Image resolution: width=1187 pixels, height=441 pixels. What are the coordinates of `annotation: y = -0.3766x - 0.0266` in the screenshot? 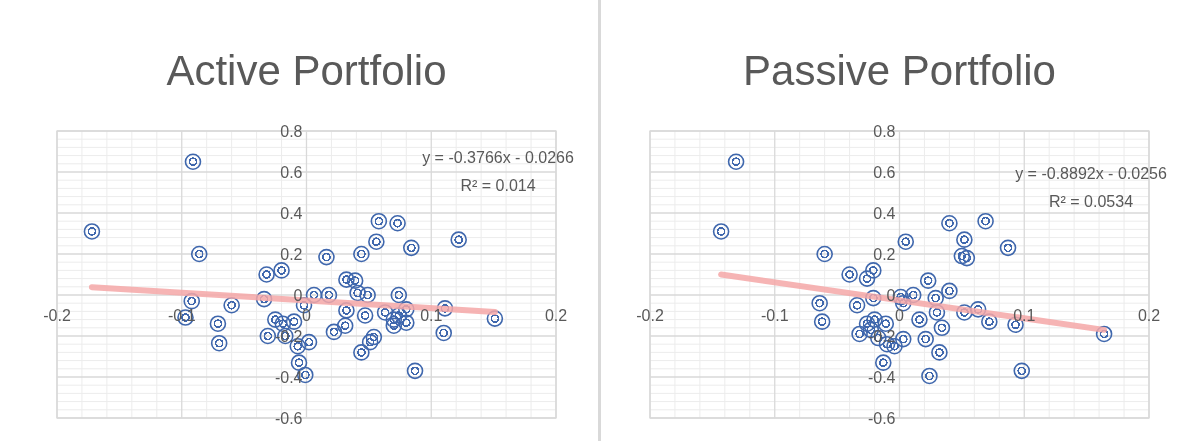 It's located at (498, 157).